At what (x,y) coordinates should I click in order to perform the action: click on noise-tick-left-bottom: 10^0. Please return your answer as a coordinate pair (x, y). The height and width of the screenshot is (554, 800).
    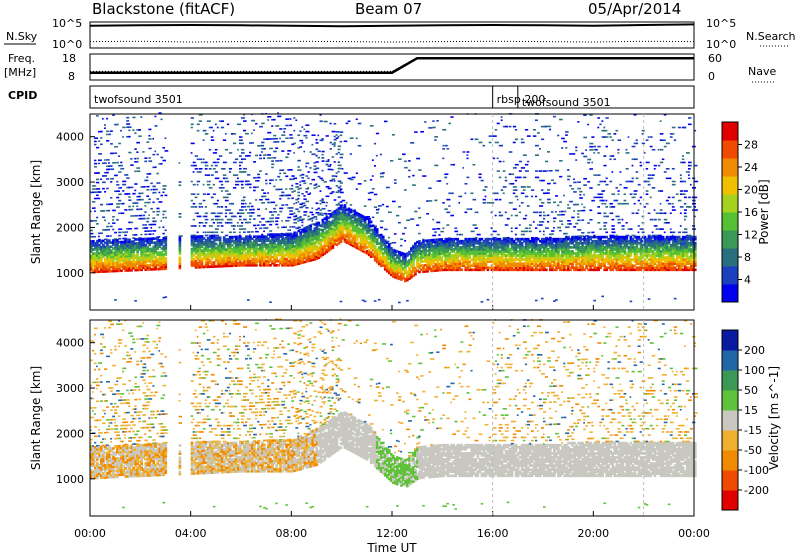
    Looking at the image, I should click on (67, 44).